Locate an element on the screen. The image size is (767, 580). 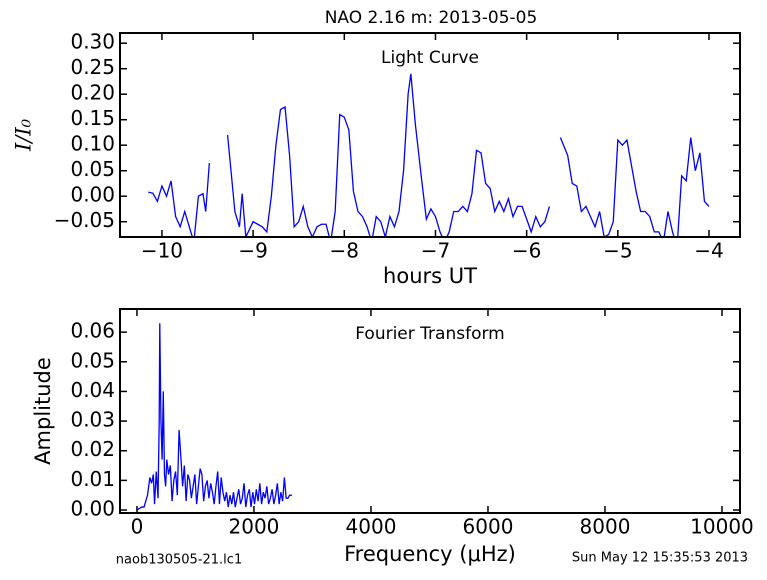
x-tick-label: 2000 is located at coordinates (254, 527).